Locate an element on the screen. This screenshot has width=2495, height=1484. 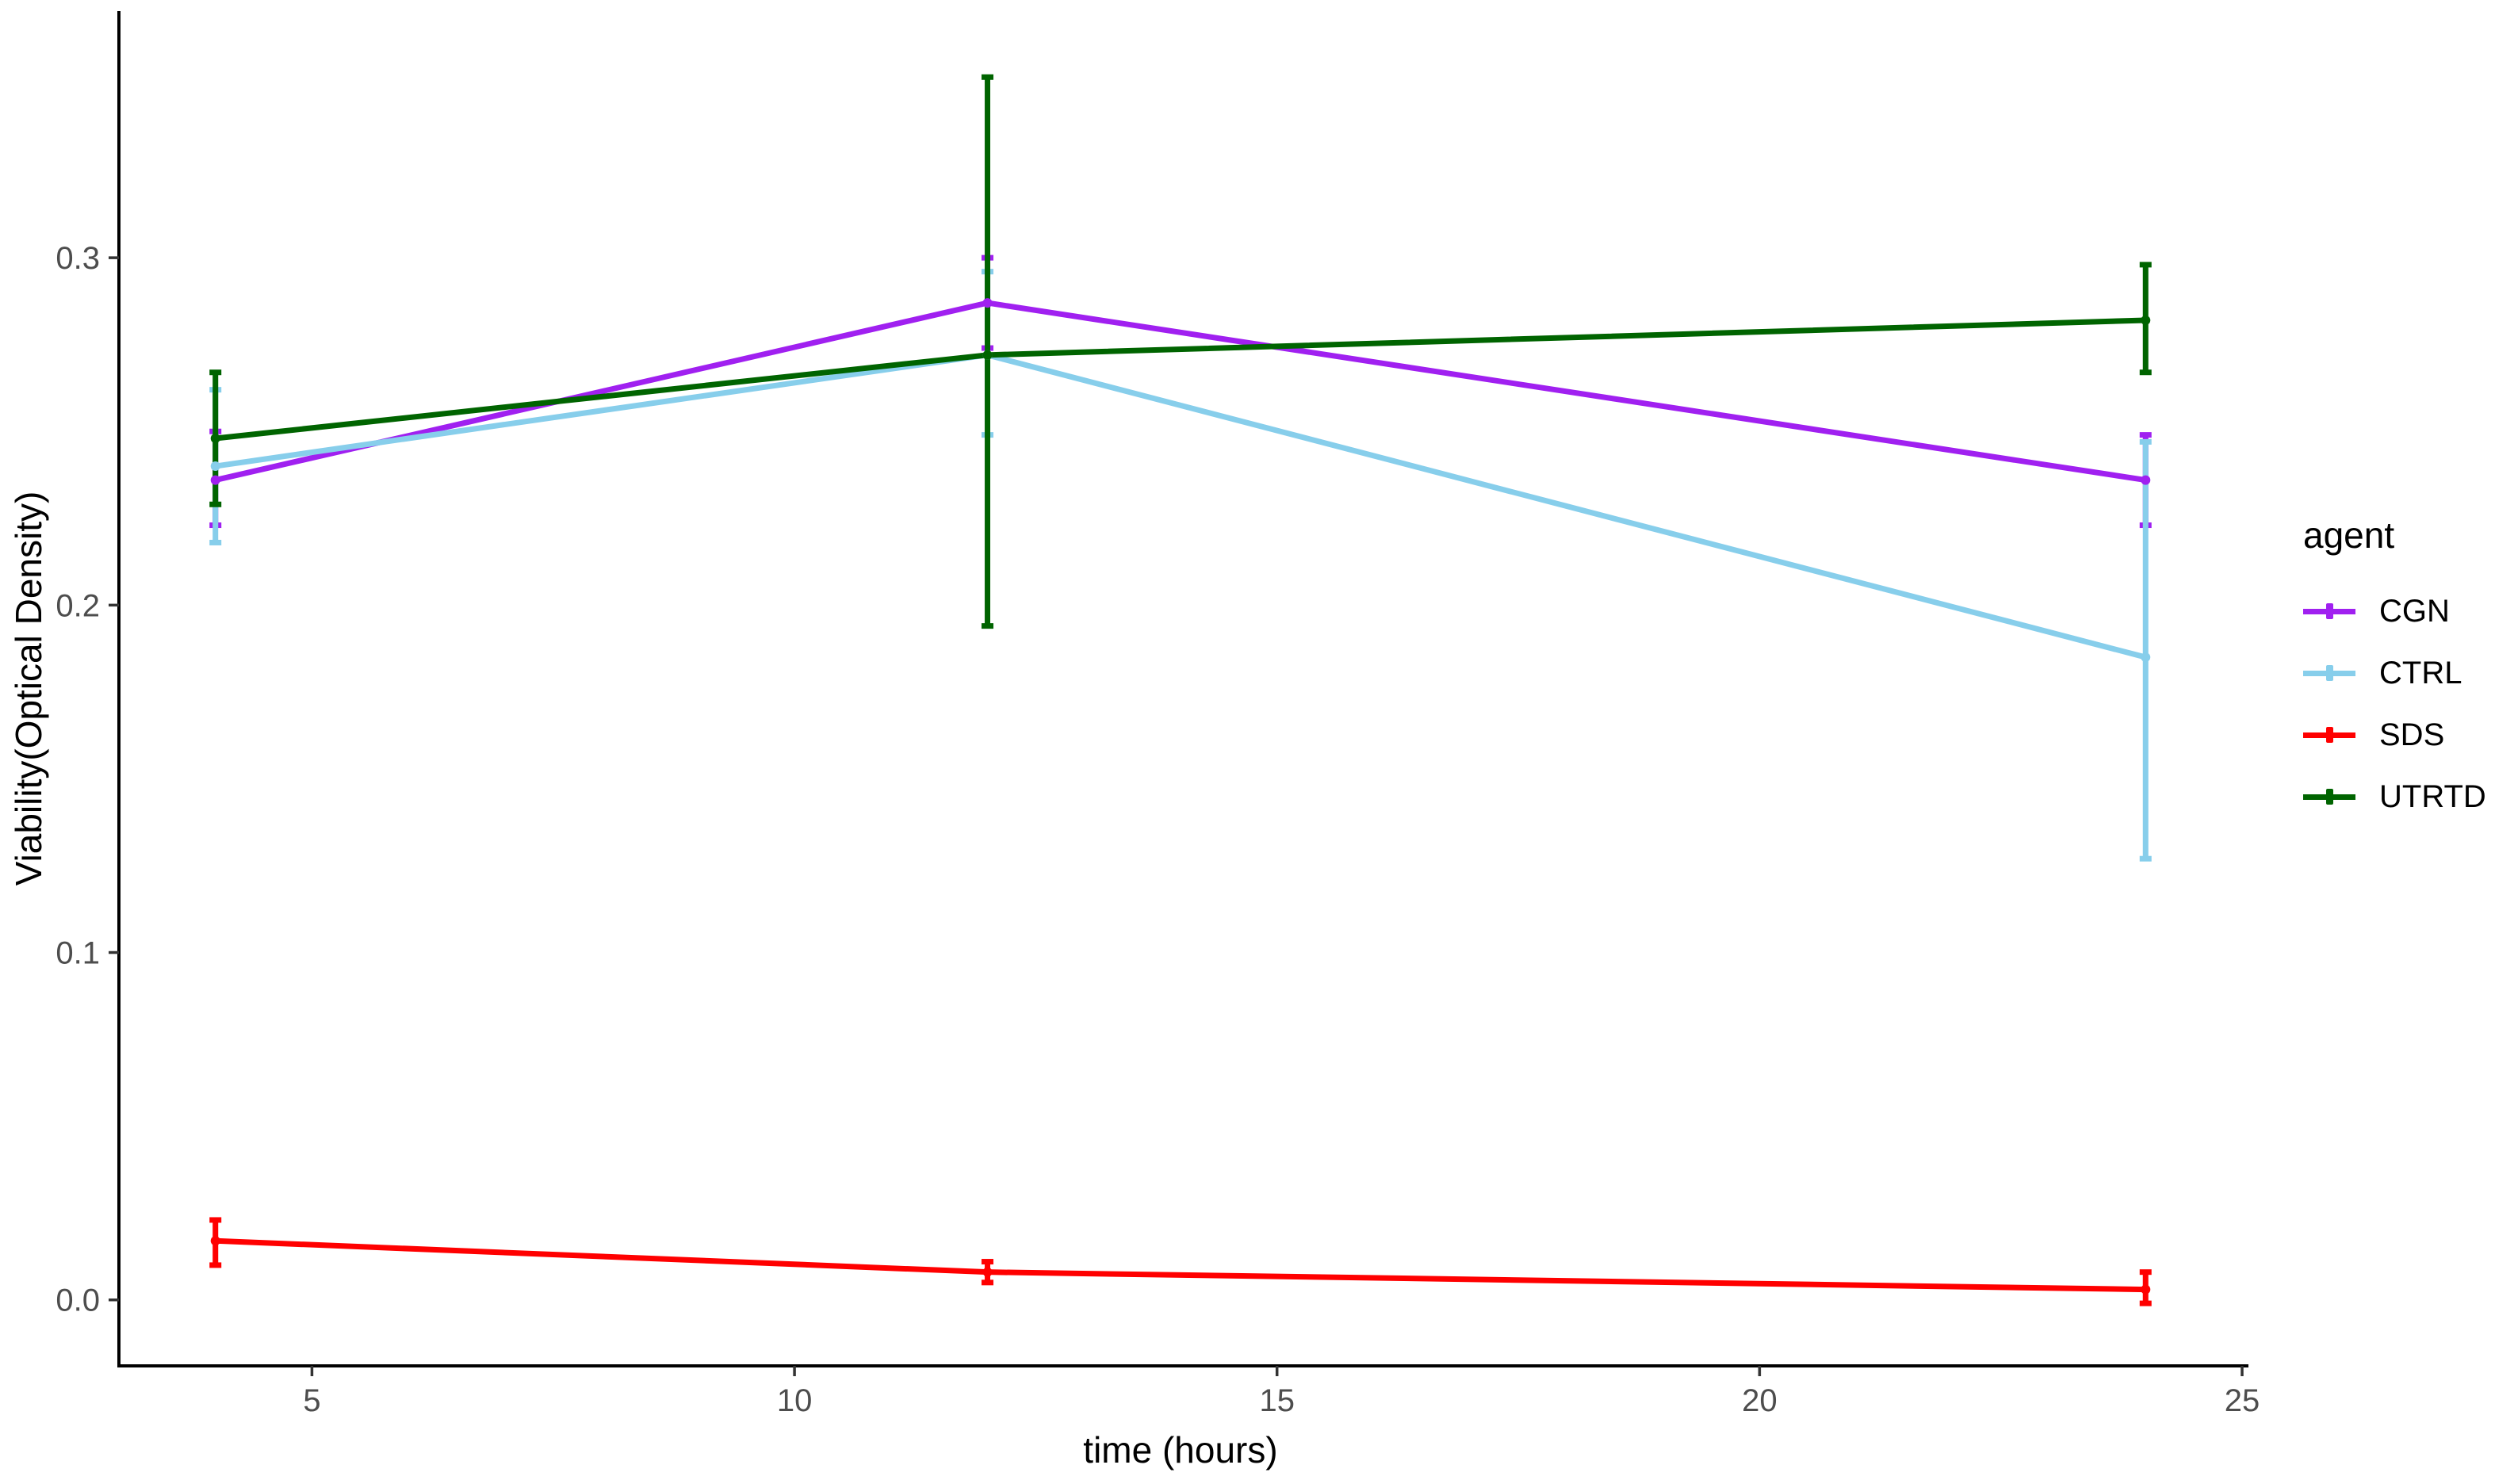
x-tick-label: 25 is located at coordinates (2243, 1400).